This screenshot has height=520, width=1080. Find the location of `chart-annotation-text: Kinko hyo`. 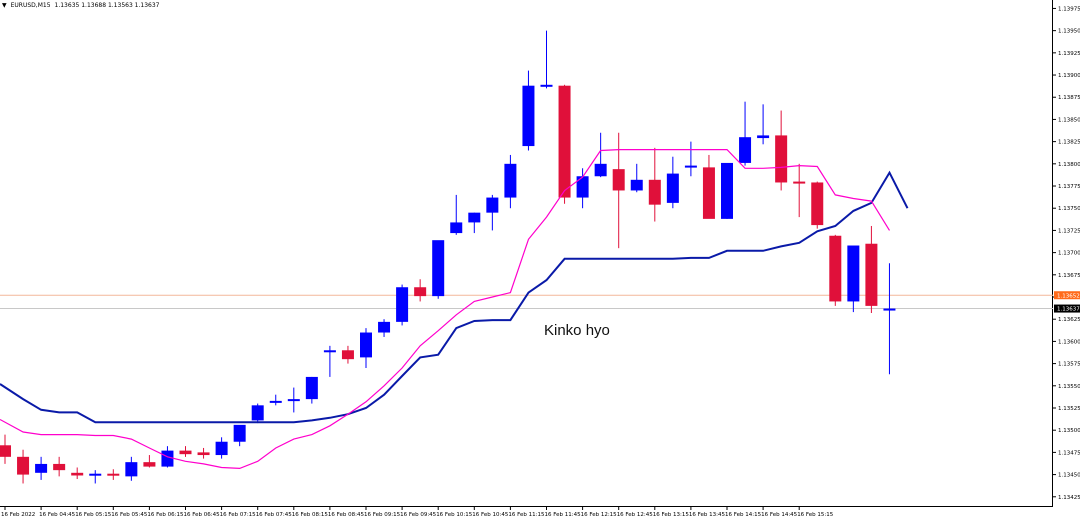

chart-annotation-text: Kinko hyo is located at coordinates (577, 330).